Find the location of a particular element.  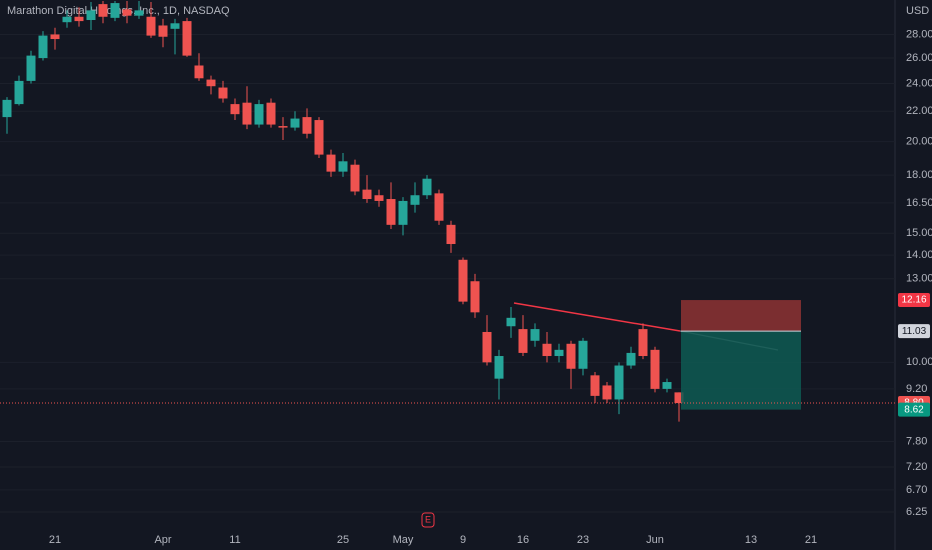

target-tag is located at coordinates (914, 409).